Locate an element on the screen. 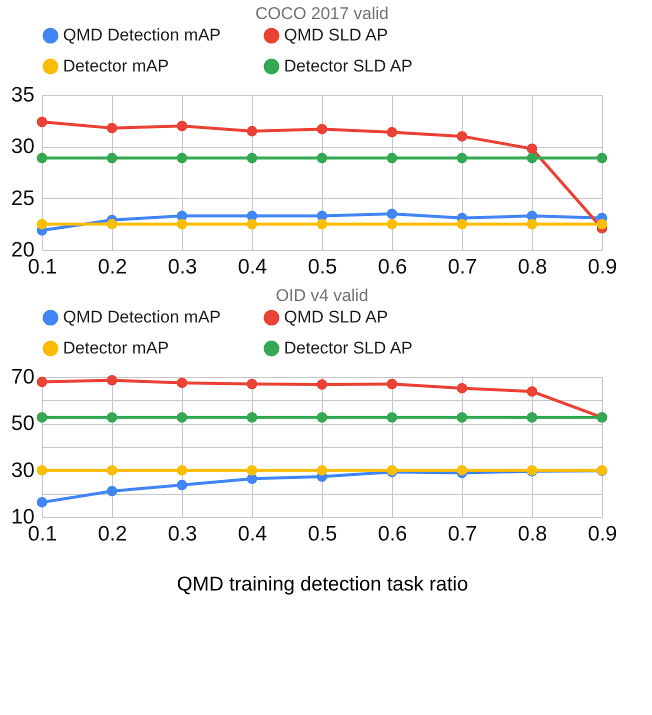 This screenshot has width=652, height=715. y-tick-label: 50 is located at coordinates (22, 424).